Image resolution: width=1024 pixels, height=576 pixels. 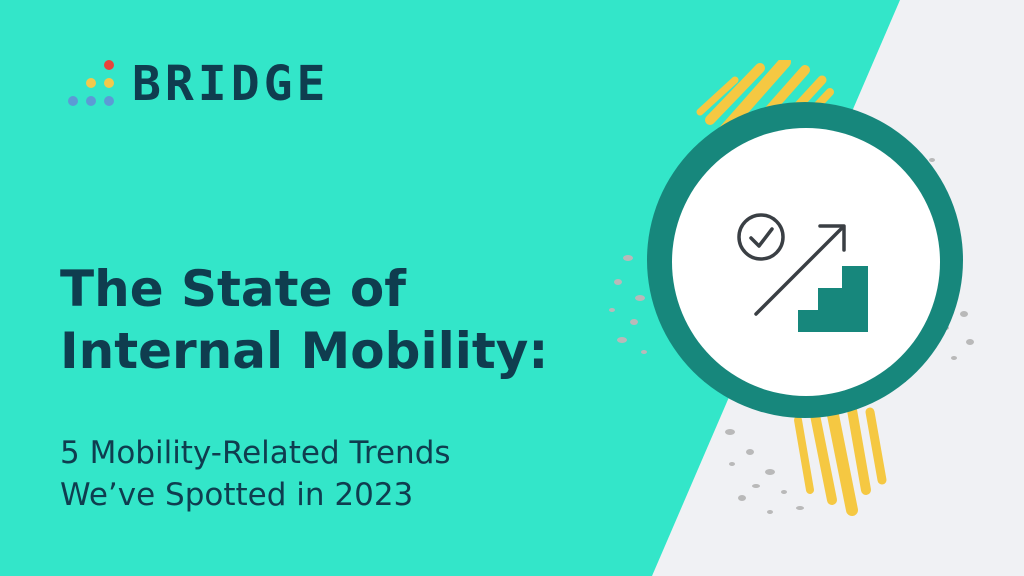 I want to click on check-circle-icon, so click(x=761, y=237).